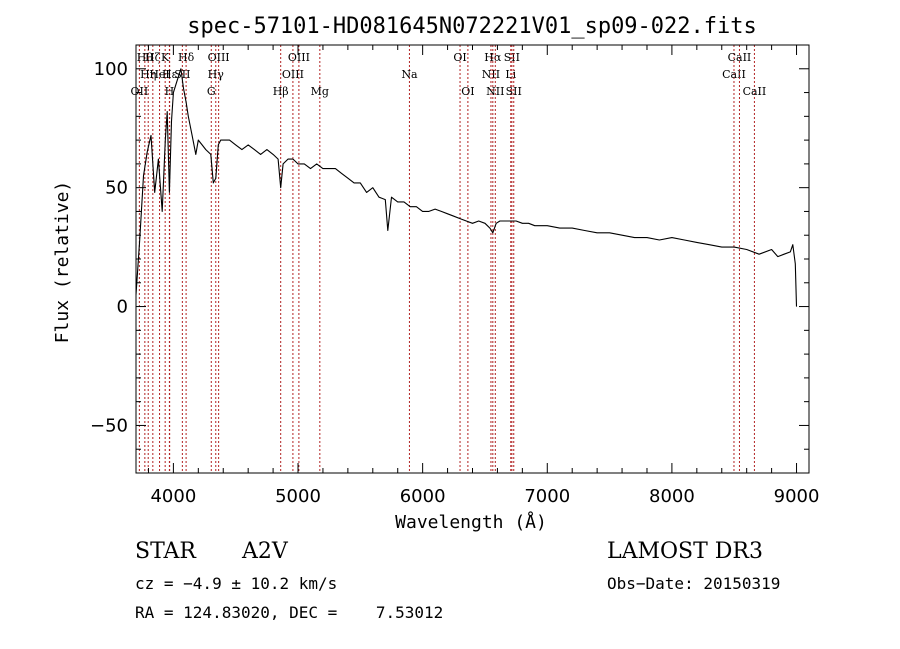  Describe the element at coordinates (547, 496) in the screenshot. I see `x-tick-label: 7000` at that location.